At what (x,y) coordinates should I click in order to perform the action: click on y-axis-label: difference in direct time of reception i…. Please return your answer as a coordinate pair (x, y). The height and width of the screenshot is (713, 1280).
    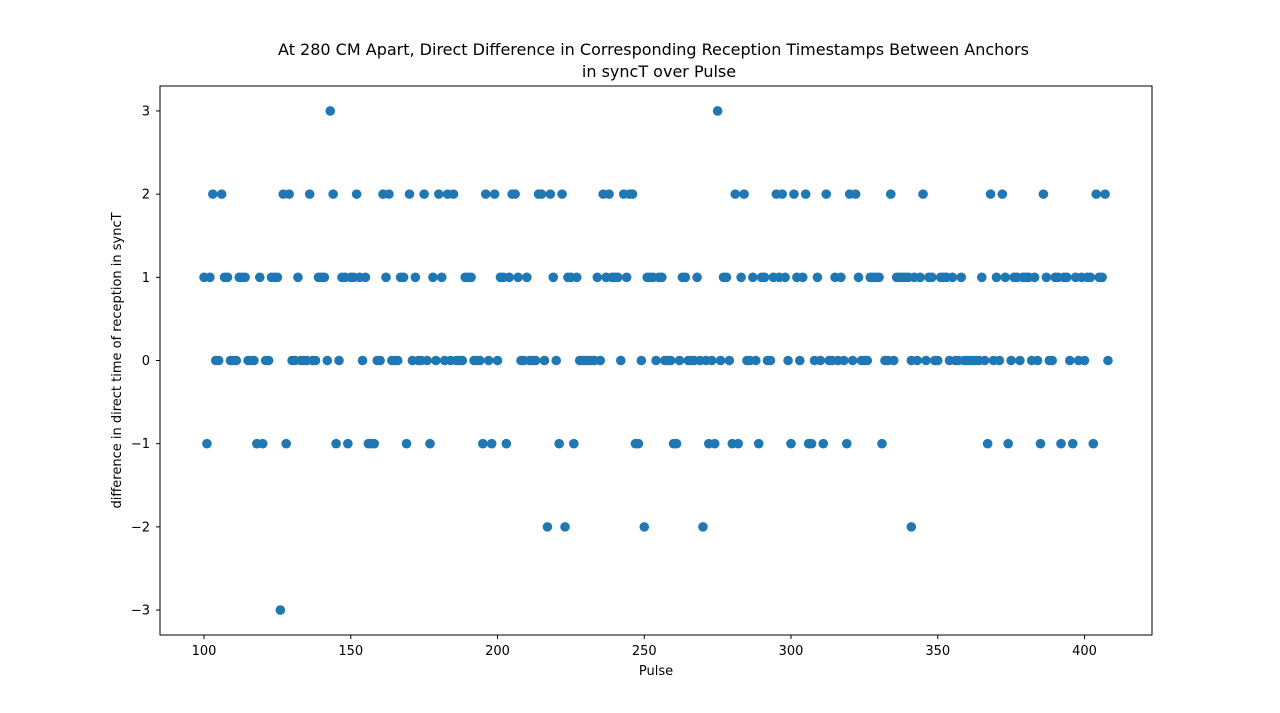
    Looking at the image, I should click on (117, 360).